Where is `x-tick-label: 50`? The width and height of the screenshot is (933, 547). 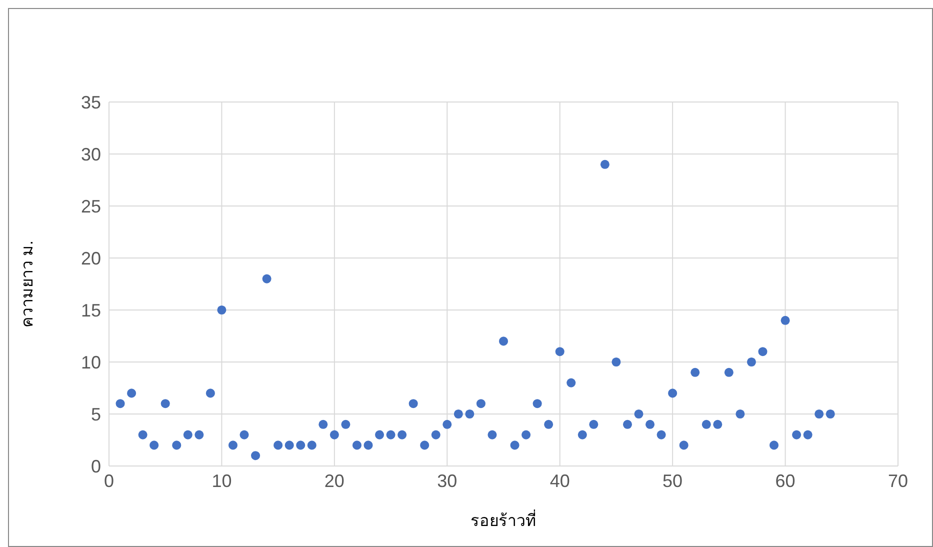 x-tick-label: 50 is located at coordinates (672, 480).